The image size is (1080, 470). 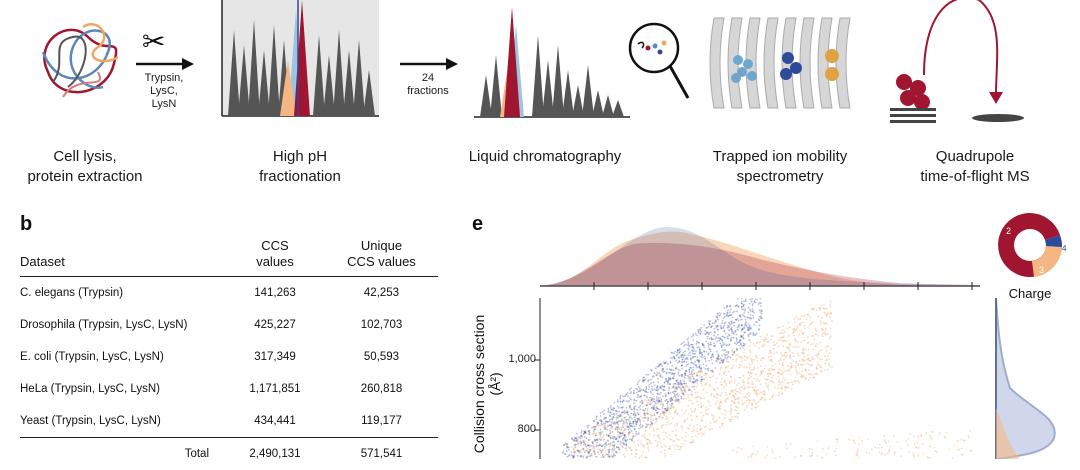 I want to click on cell-unique: 119,177, so click(x=381, y=421).